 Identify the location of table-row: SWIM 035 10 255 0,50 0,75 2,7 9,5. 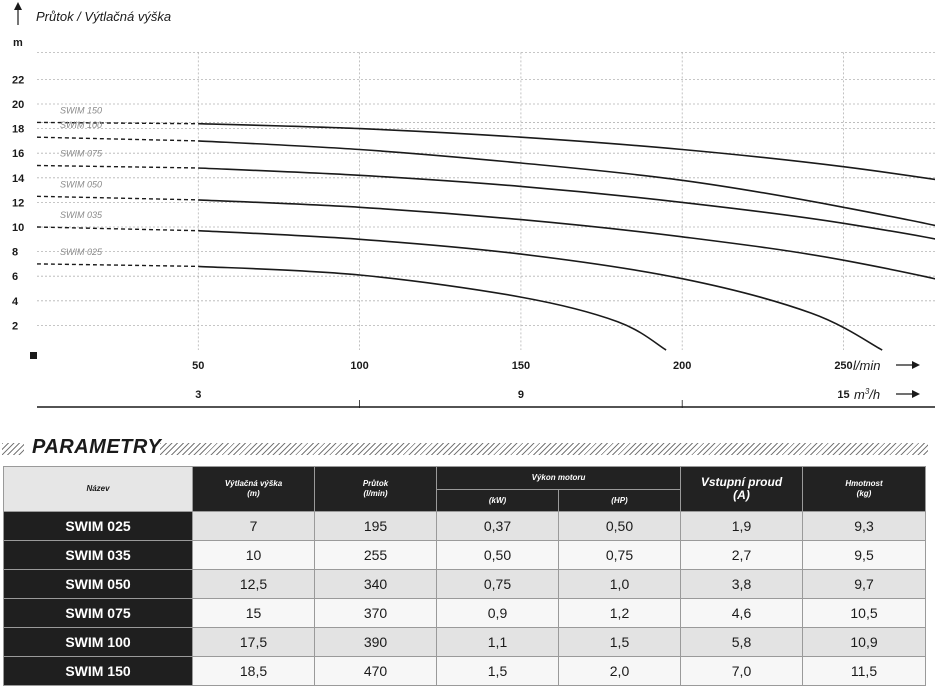
(464, 555).